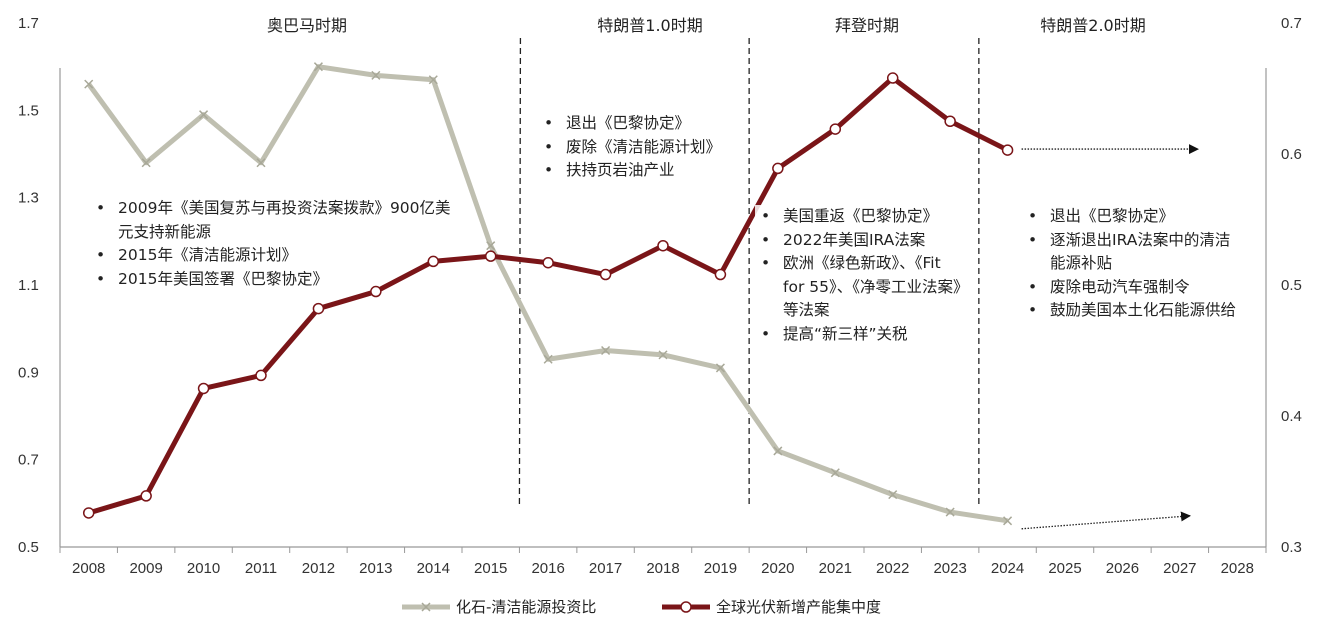 This screenshot has width=1329, height=627. I want to click on x-axis-tick-label: 2027, so click(1179, 568).